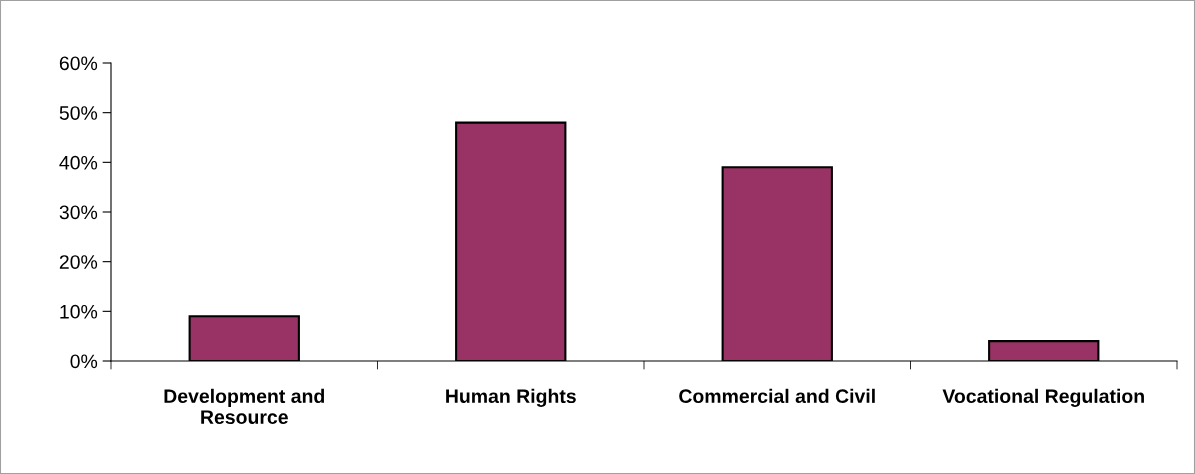  I want to click on y-tick-label: 50%, so click(78, 113).